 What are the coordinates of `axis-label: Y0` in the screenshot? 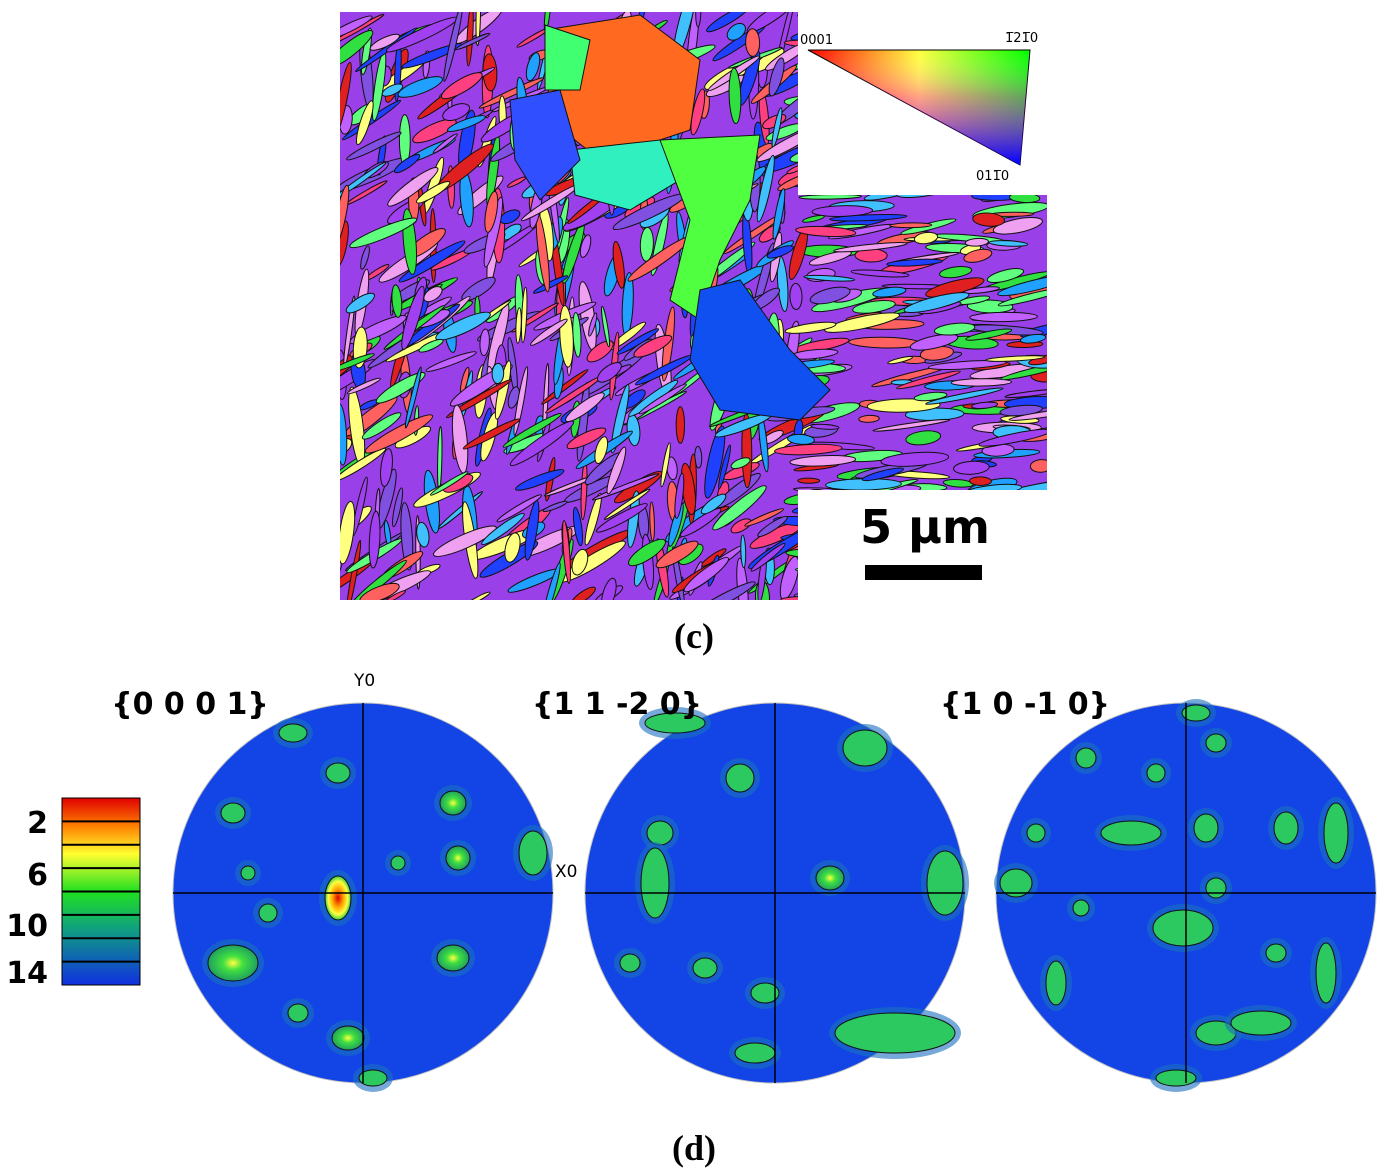 It's located at (364, 681).